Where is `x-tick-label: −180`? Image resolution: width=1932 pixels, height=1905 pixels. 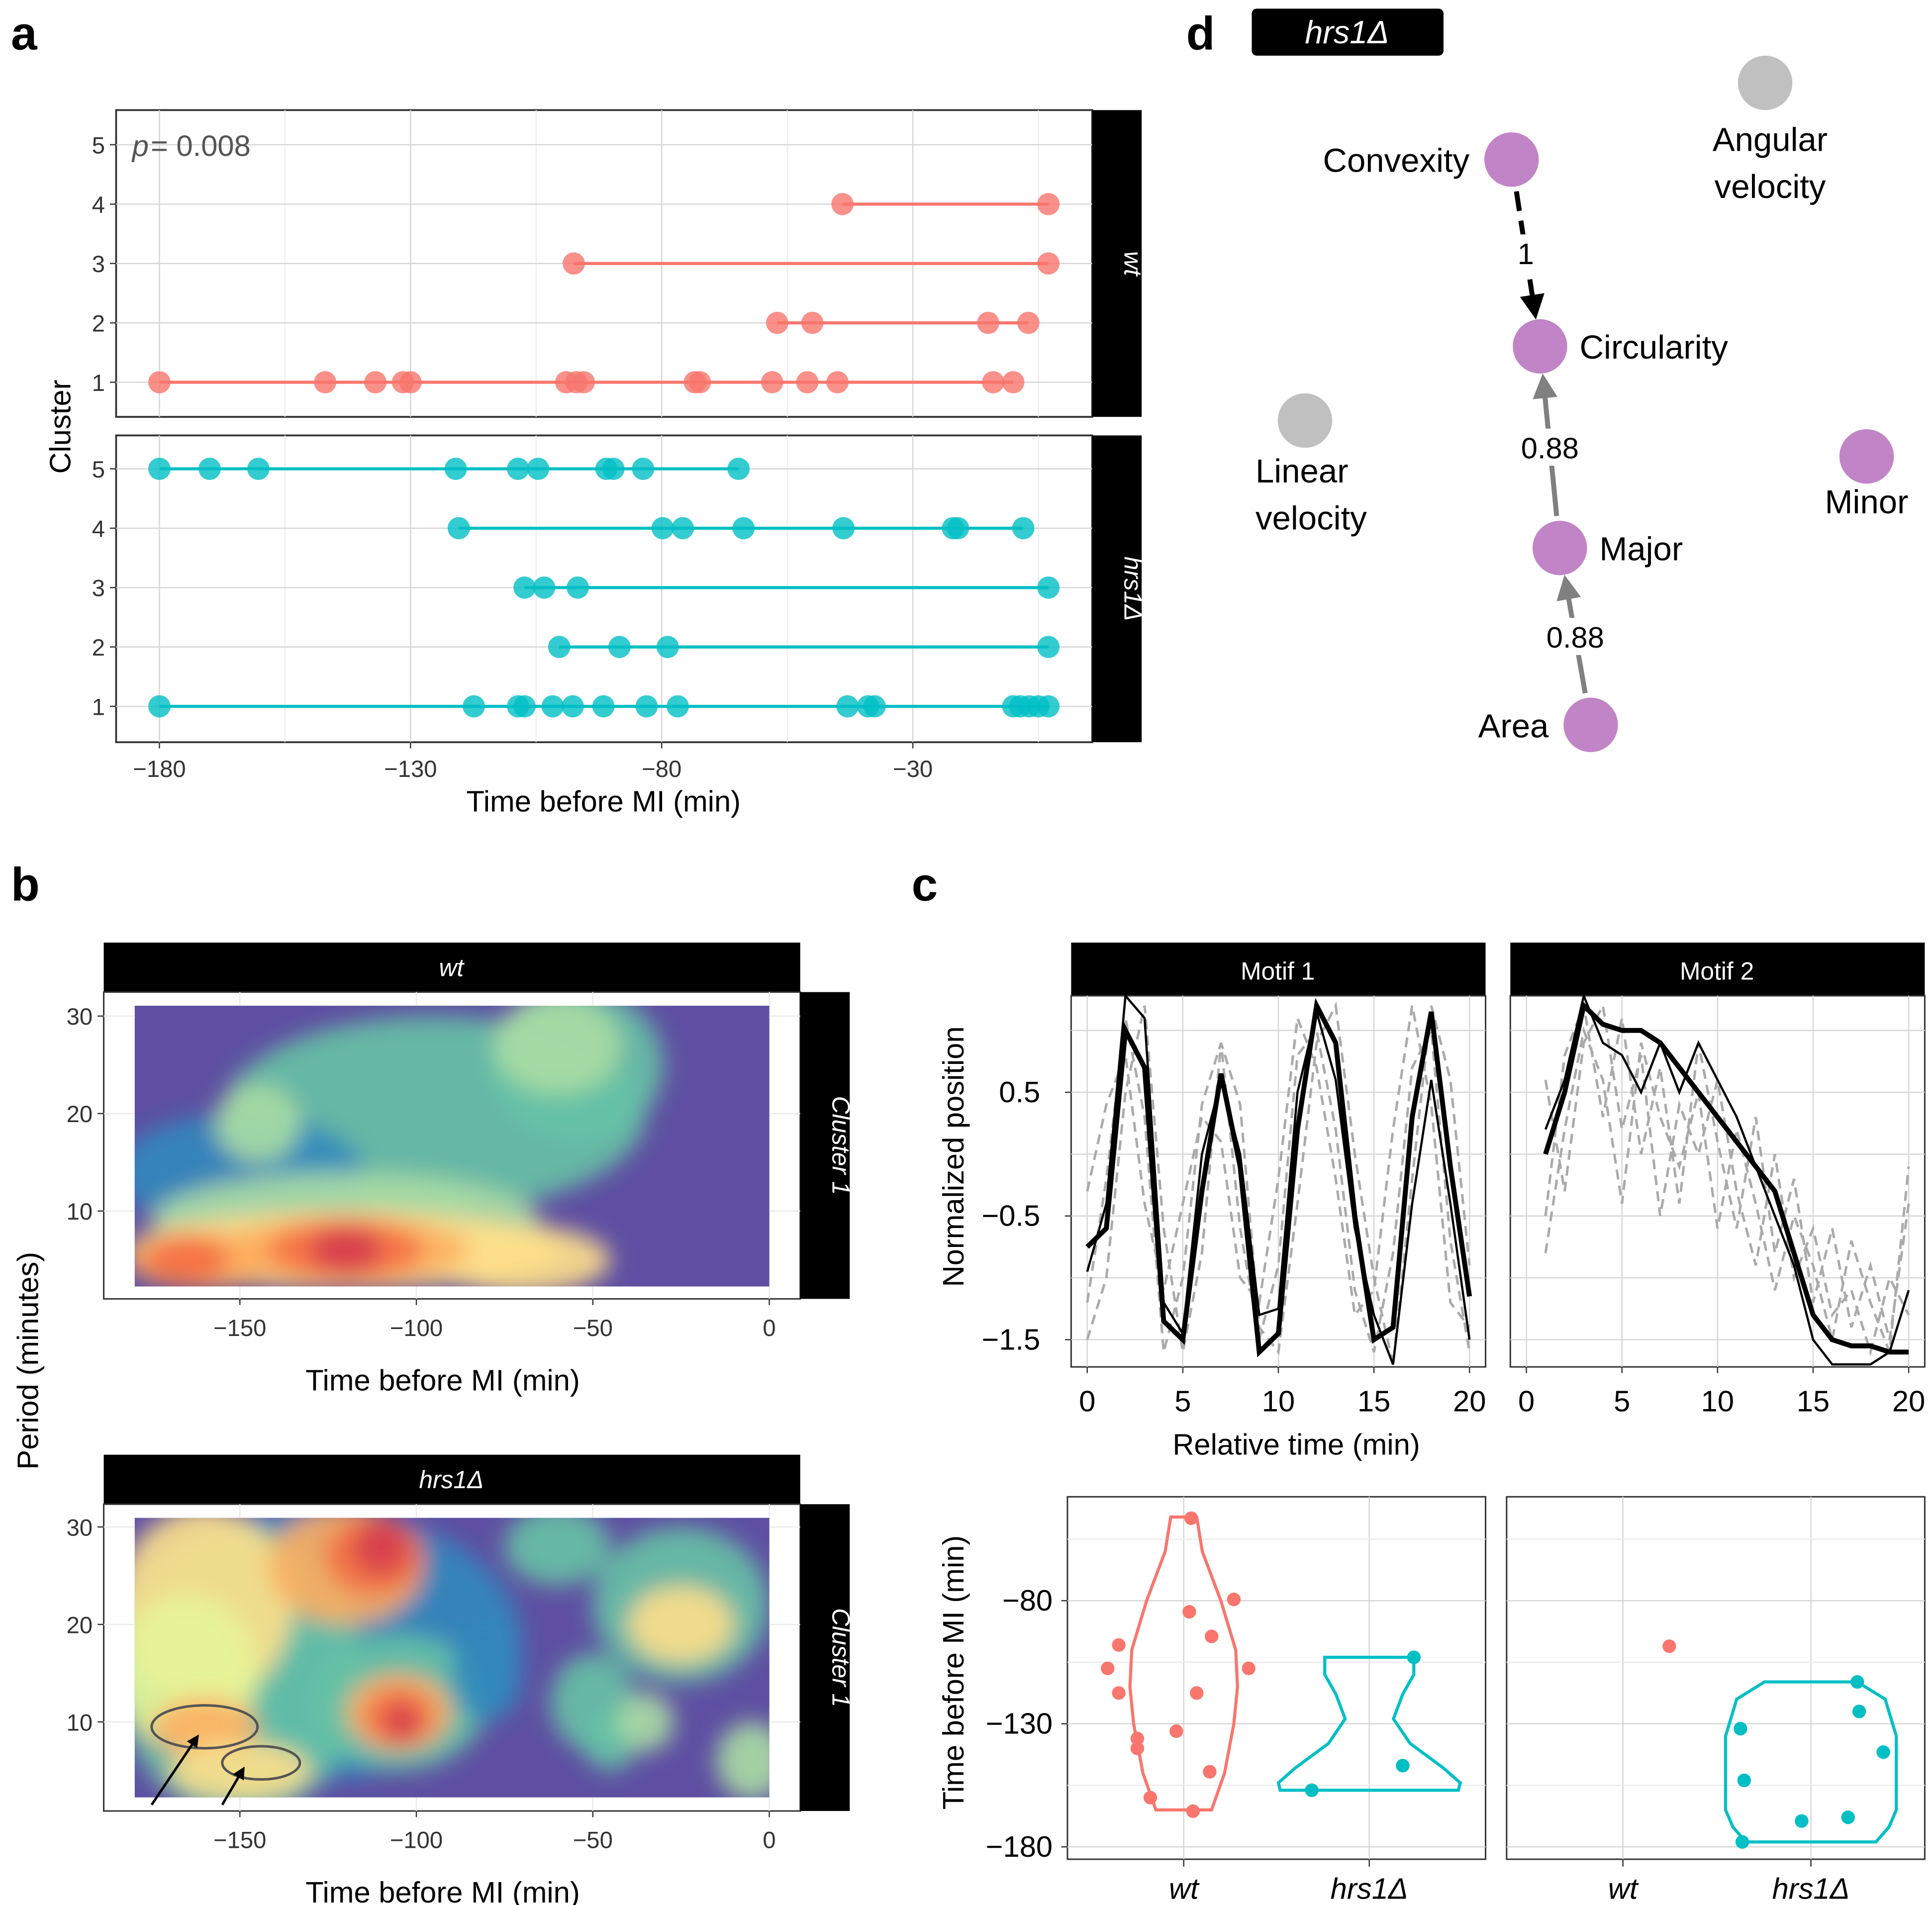
x-tick-label: −180 is located at coordinates (159, 769).